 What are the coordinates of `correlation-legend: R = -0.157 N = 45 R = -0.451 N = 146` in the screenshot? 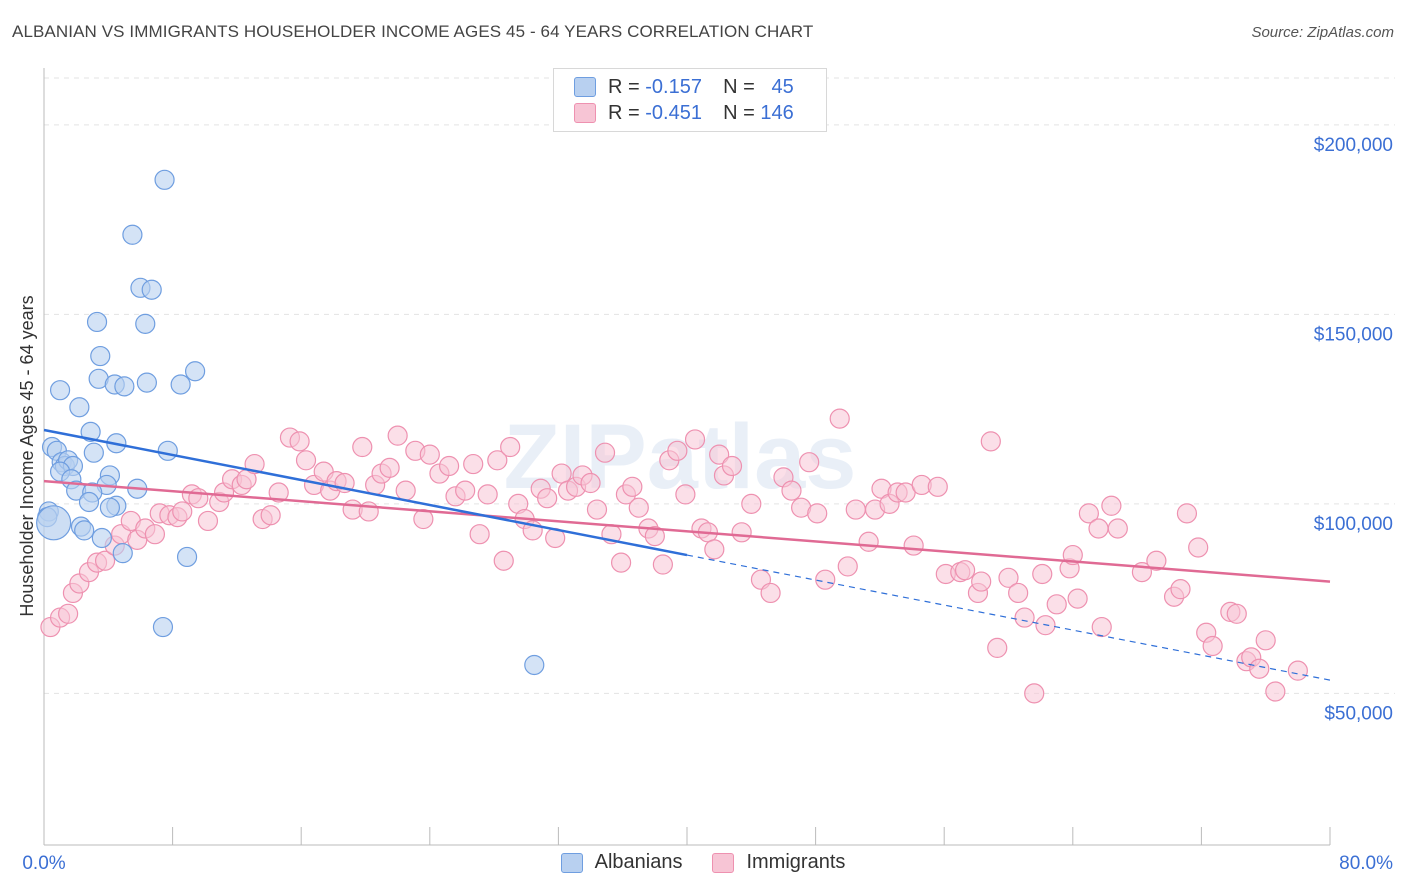 It's located at (690, 100).